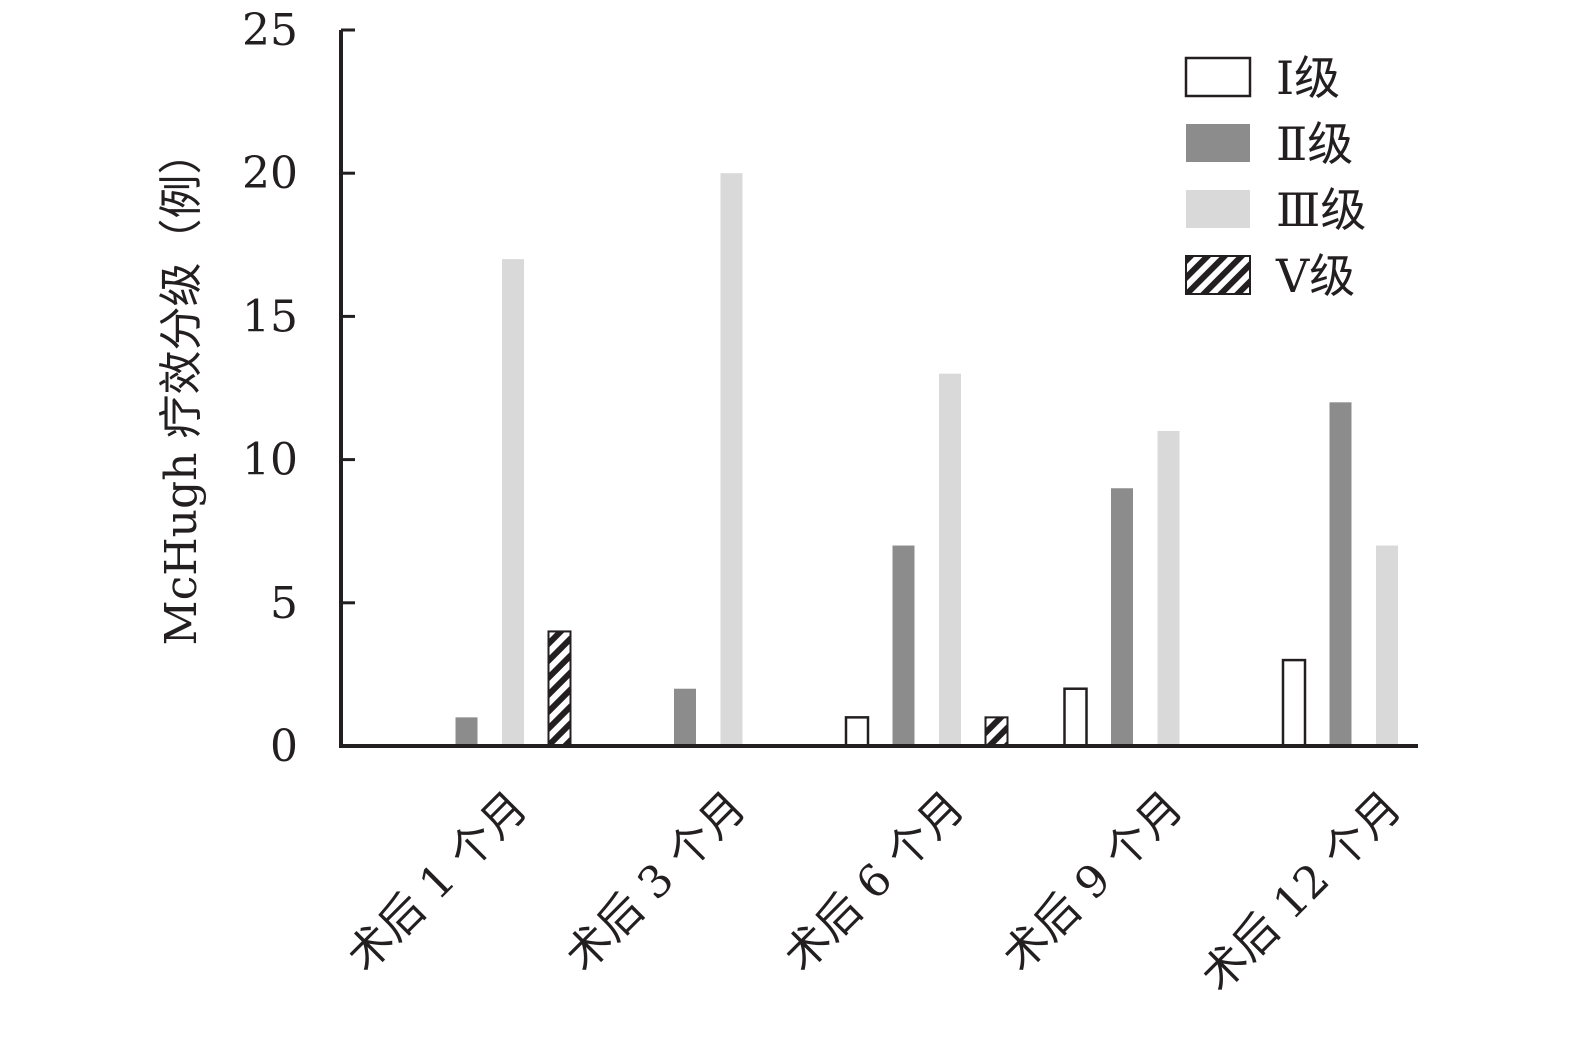  Describe the element at coordinates (1308, 78) in the screenshot. I see `legend-label: Ⅰ级` at that location.